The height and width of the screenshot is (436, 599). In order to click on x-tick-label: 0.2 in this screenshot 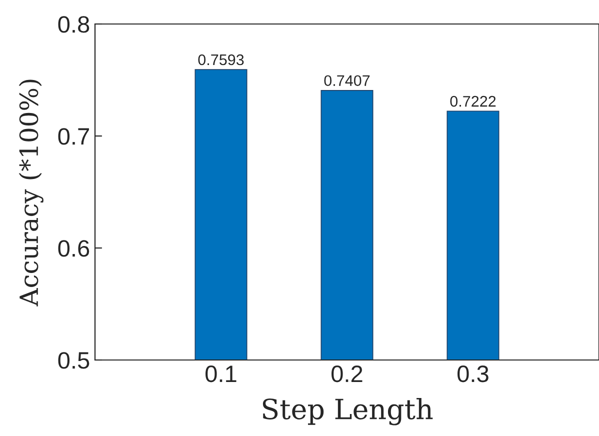, I will do `click(347, 373)`.